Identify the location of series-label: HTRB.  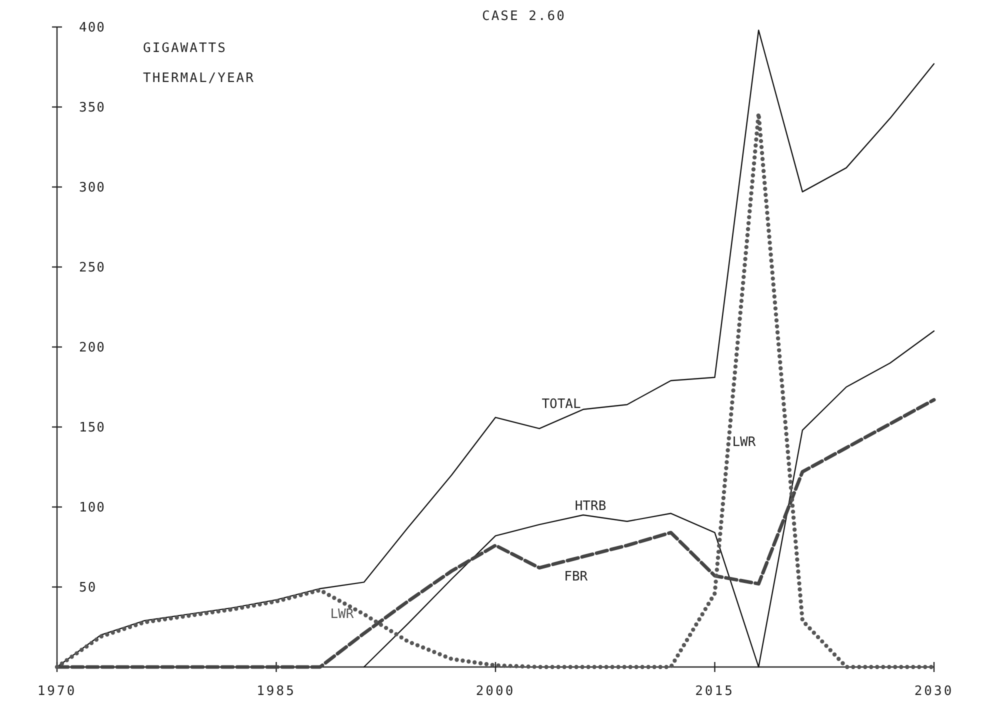
(590, 506).